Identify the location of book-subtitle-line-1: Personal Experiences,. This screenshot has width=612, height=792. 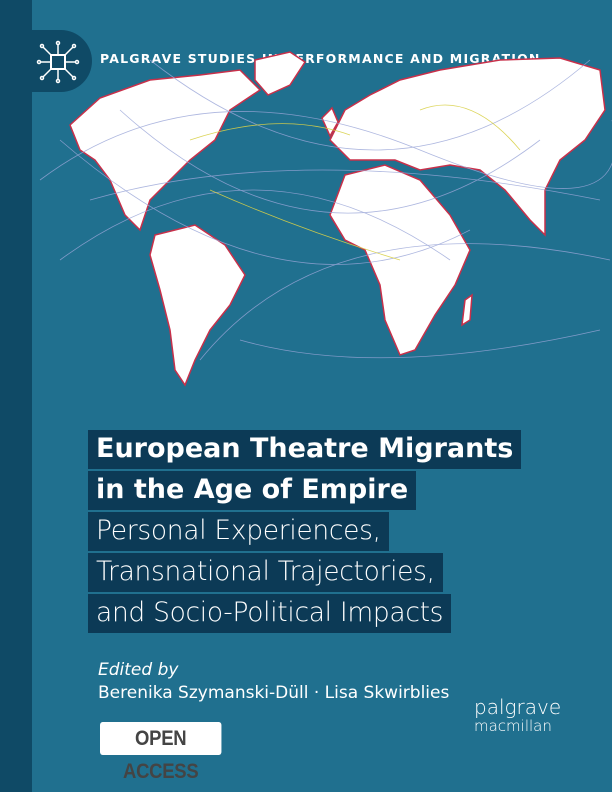
(238, 531).